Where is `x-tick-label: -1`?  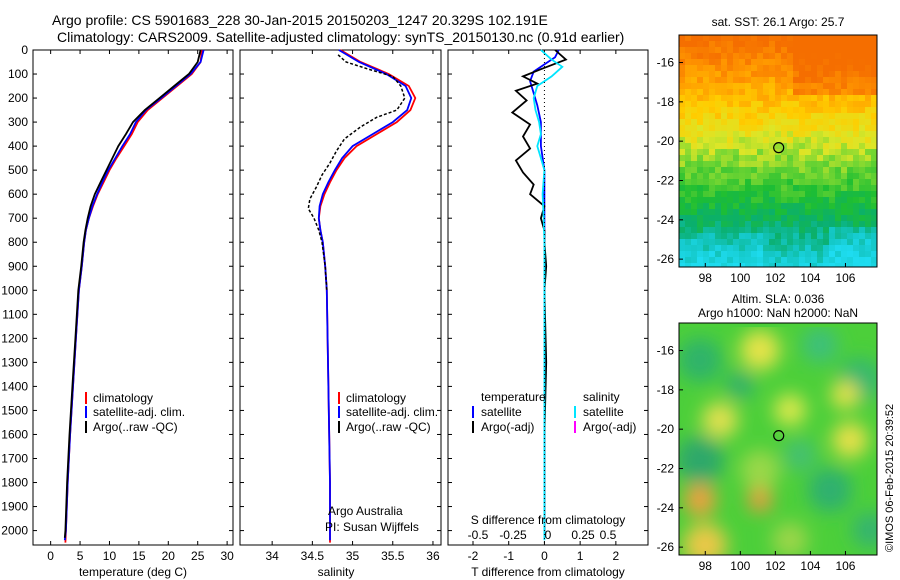 x-tick-label: -1 is located at coordinates (508, 556).